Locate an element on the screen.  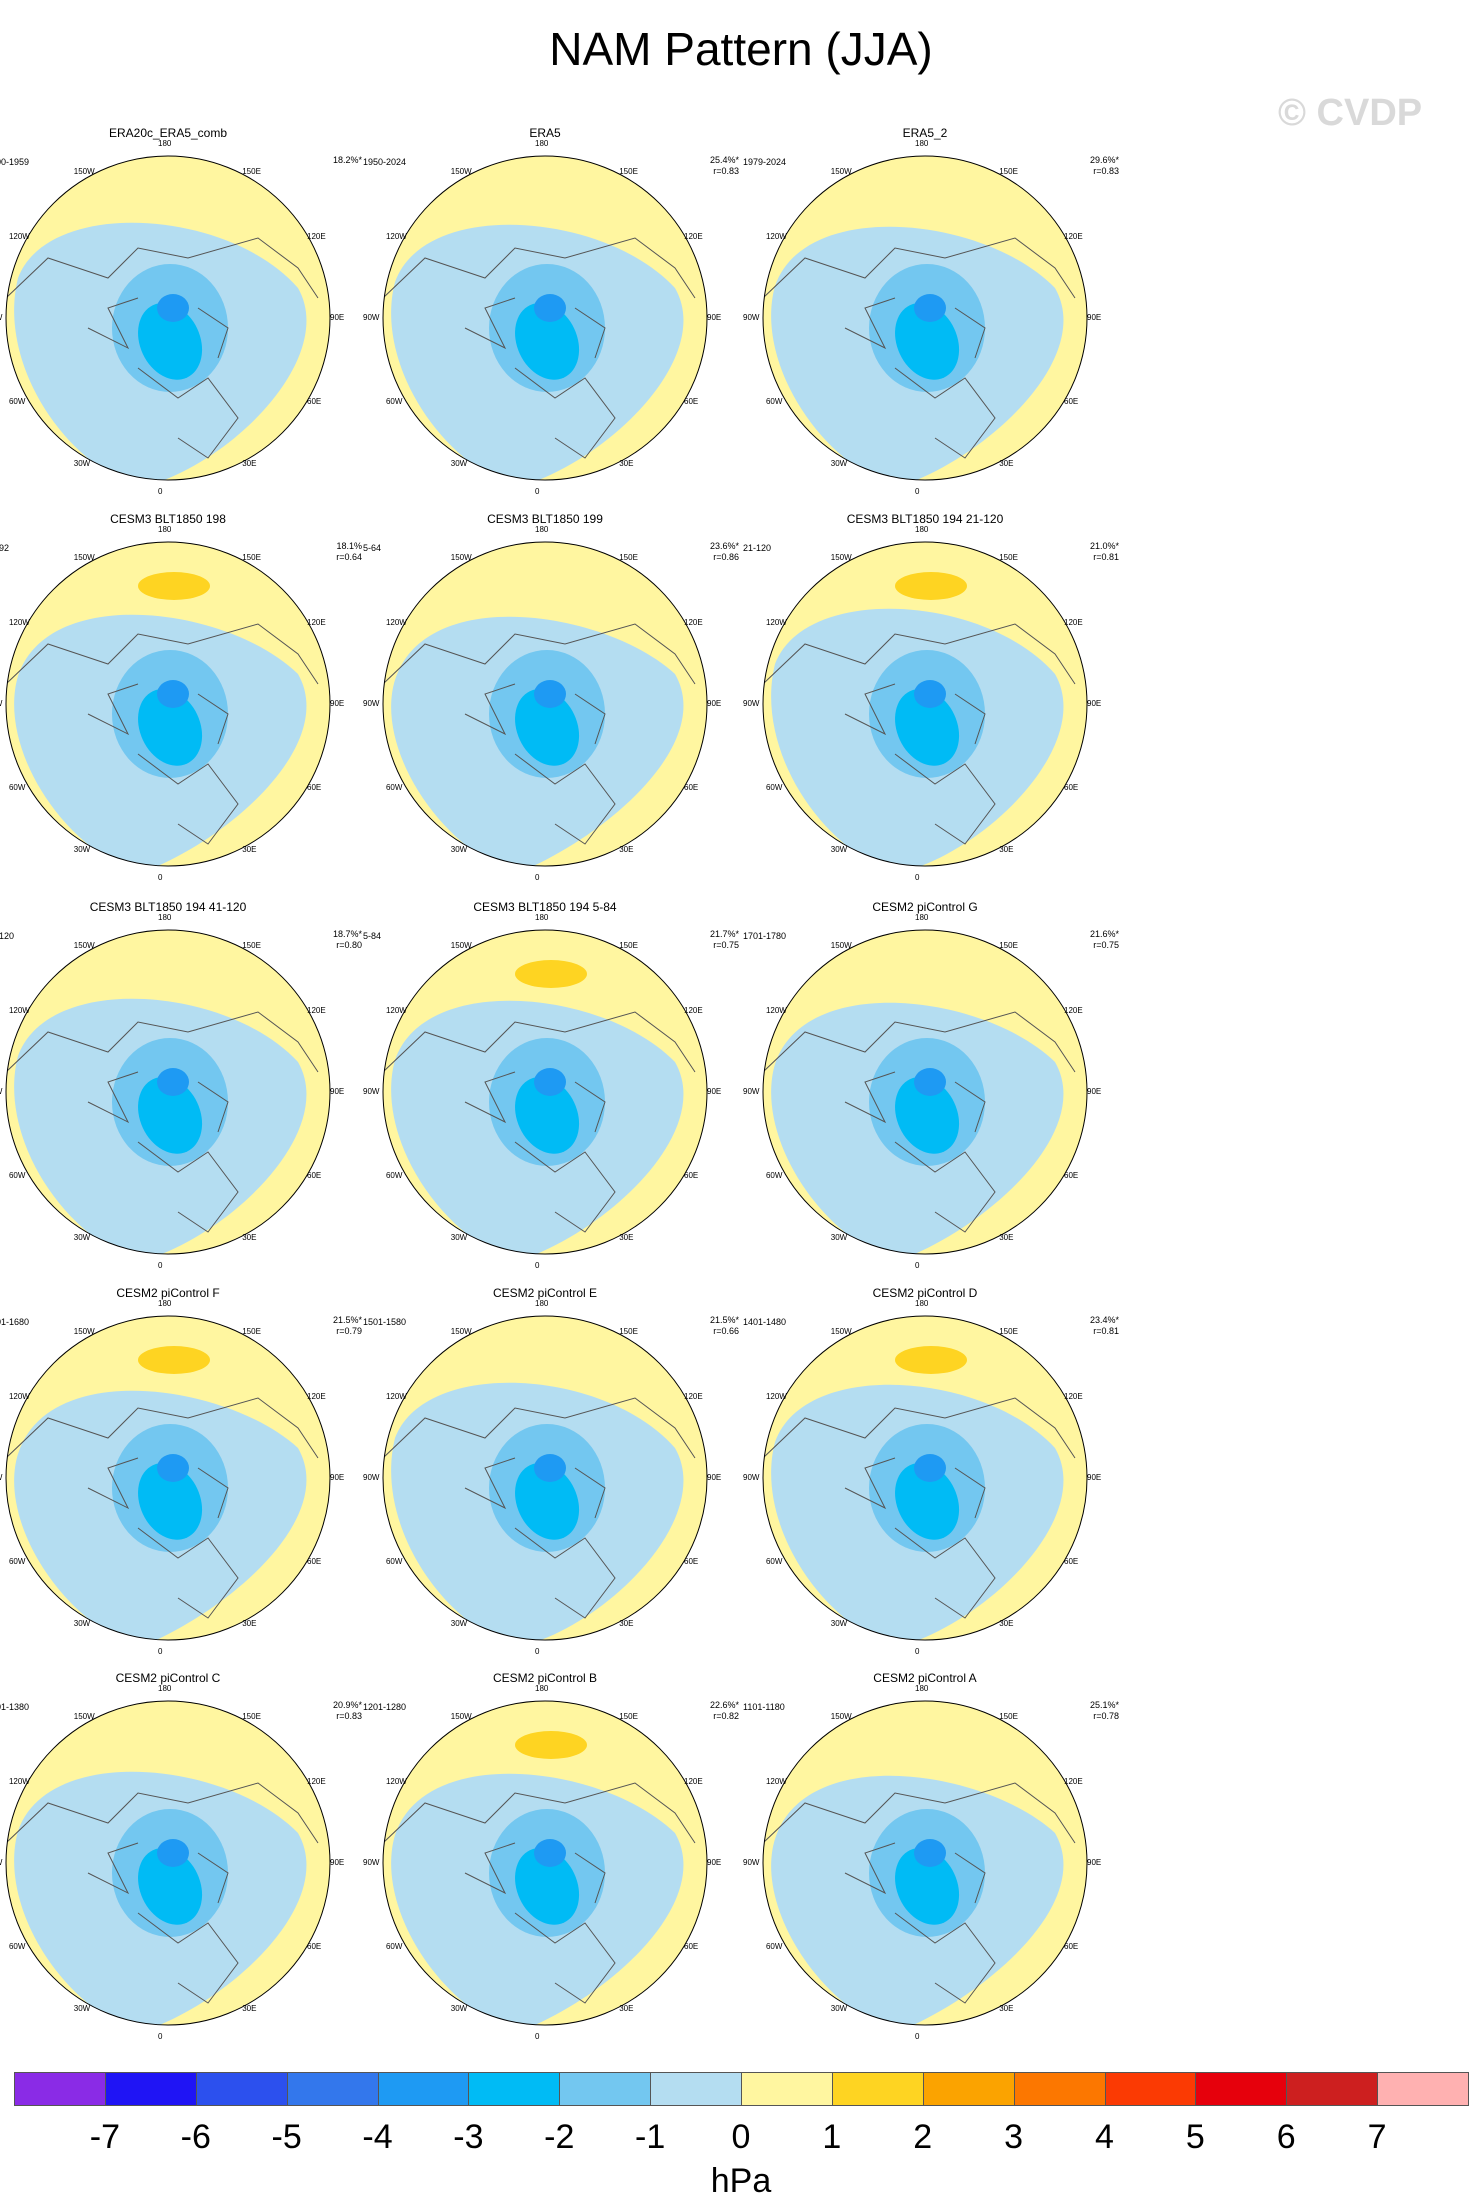
panel-stats: 21.0%* r=0.81 is located at coordinates (1104, 552).